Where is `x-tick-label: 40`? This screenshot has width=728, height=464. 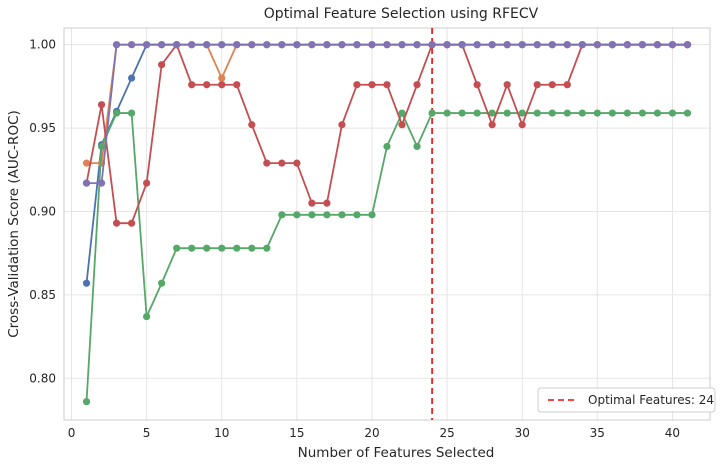
x-tick-label: 40 is located at coordinates (672, 433).